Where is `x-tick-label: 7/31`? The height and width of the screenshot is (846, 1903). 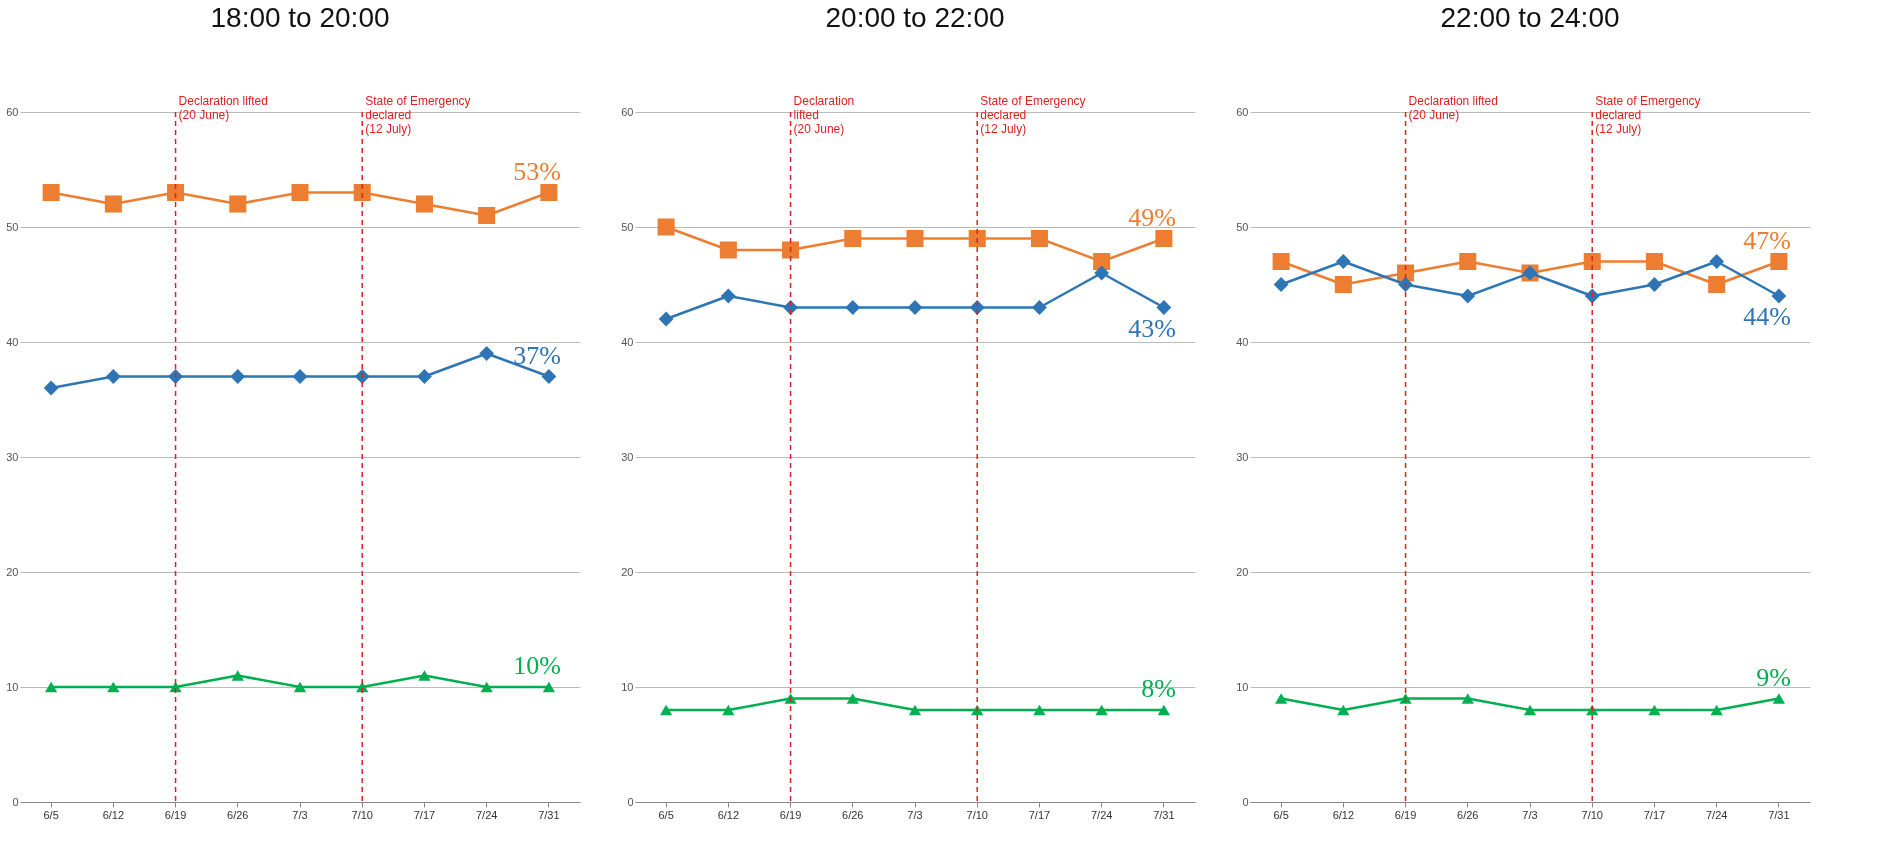 x-tick-label: 7/31 is located at coordinates (1779, 814).